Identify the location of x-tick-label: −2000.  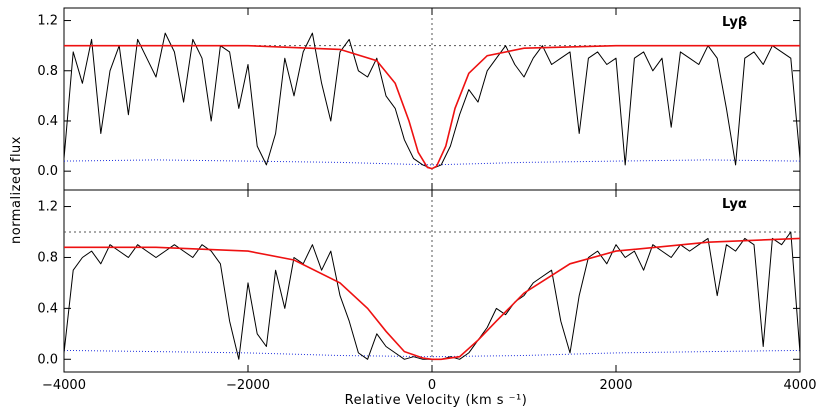
(248, 385).